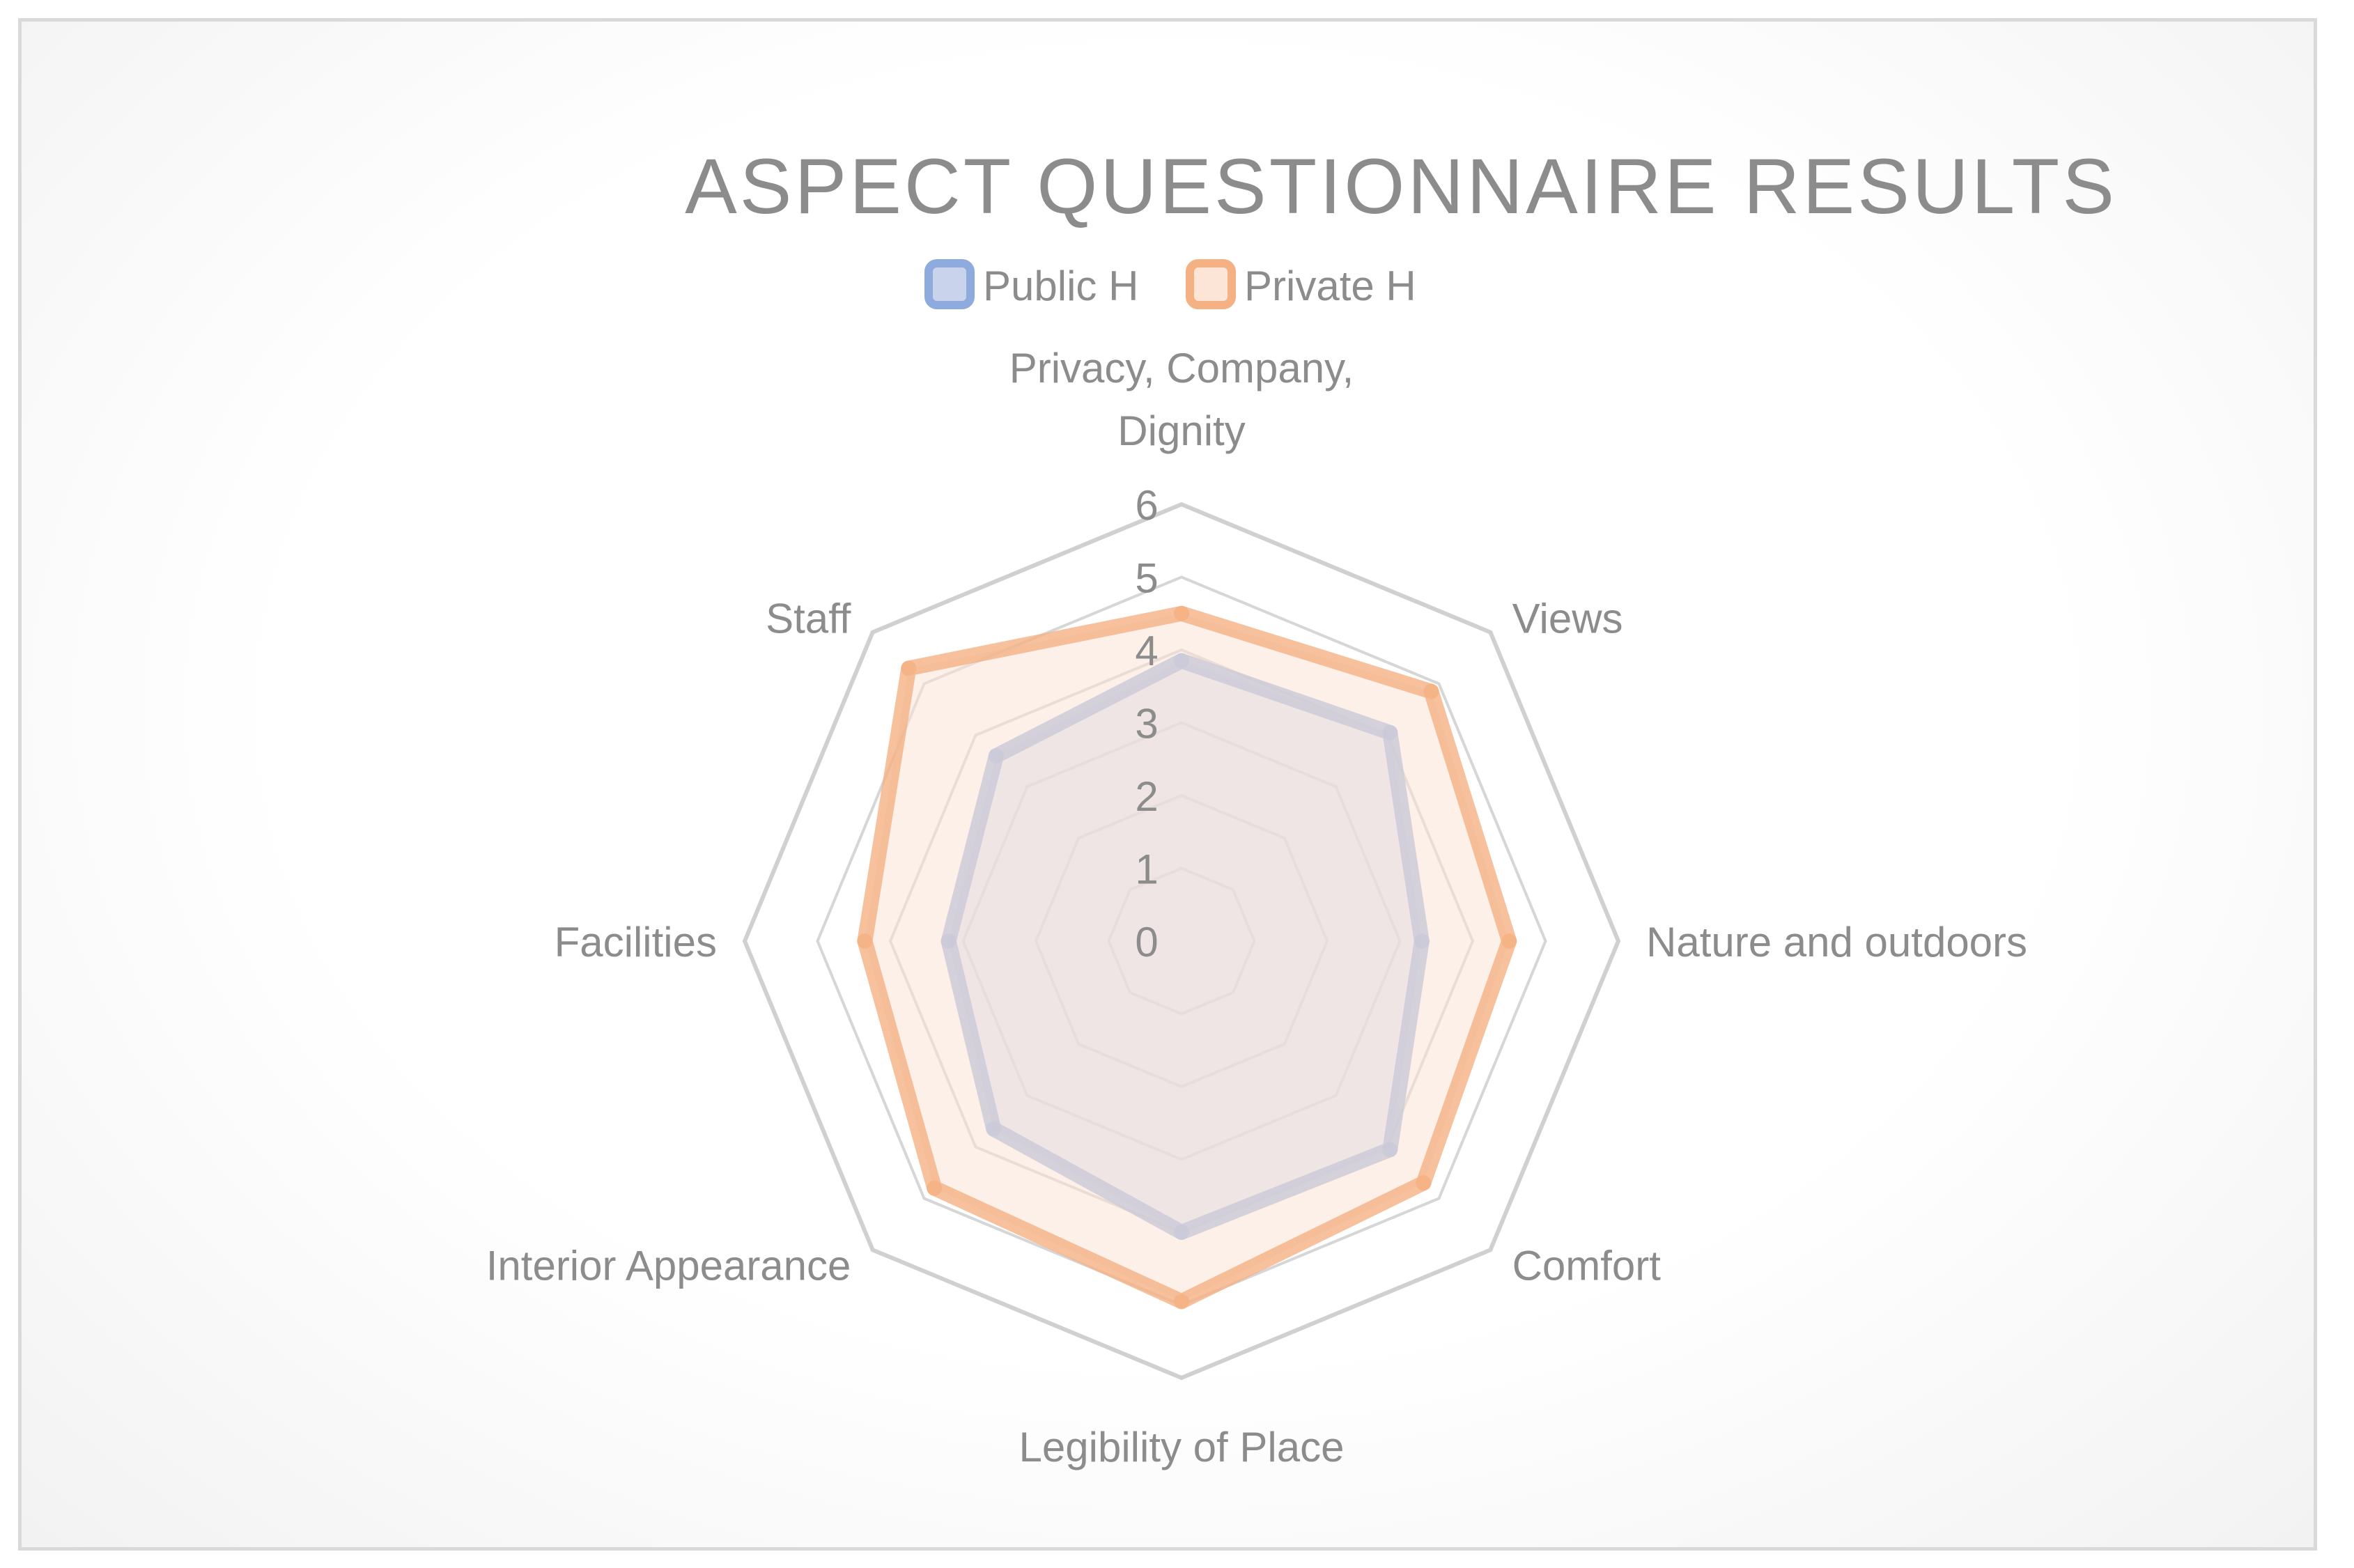  I want to click on category-label-nature-and-outdoors: Nature and outdoors, so click(1836, 942).